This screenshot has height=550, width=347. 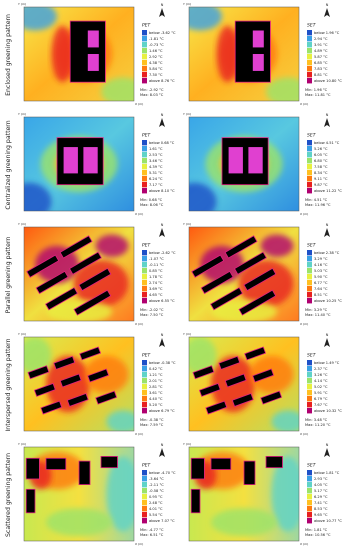 I want to click on row-label: Centralized greening pattern, so click(x=8, y=164).